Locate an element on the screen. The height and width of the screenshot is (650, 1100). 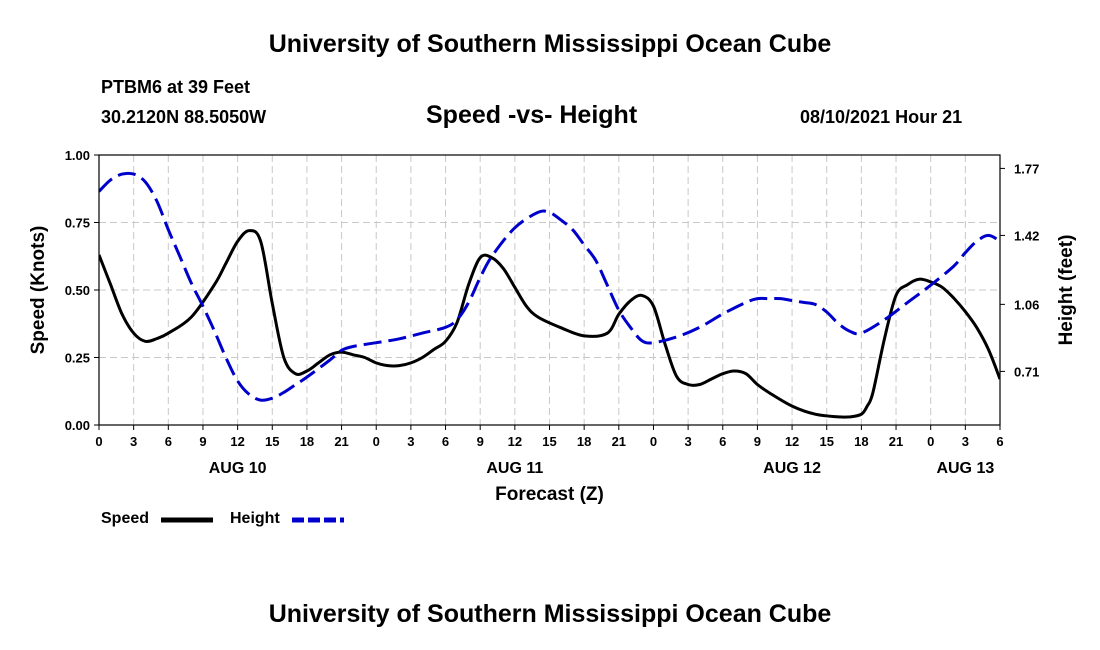
chart-title: Speed -vs- Height is located at coordinates (532, 115).